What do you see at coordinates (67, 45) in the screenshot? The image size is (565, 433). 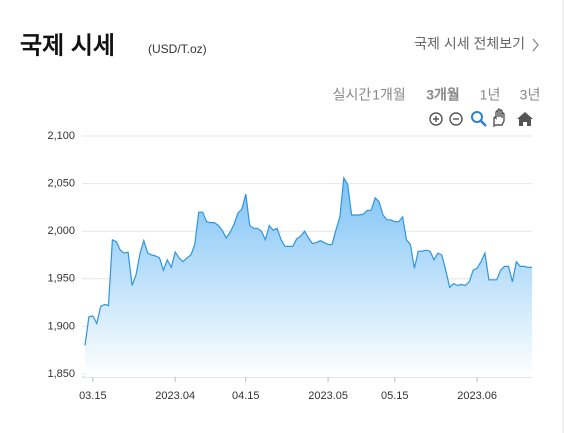 I see `title: 국제 시세` at bounding box center [67, 45].